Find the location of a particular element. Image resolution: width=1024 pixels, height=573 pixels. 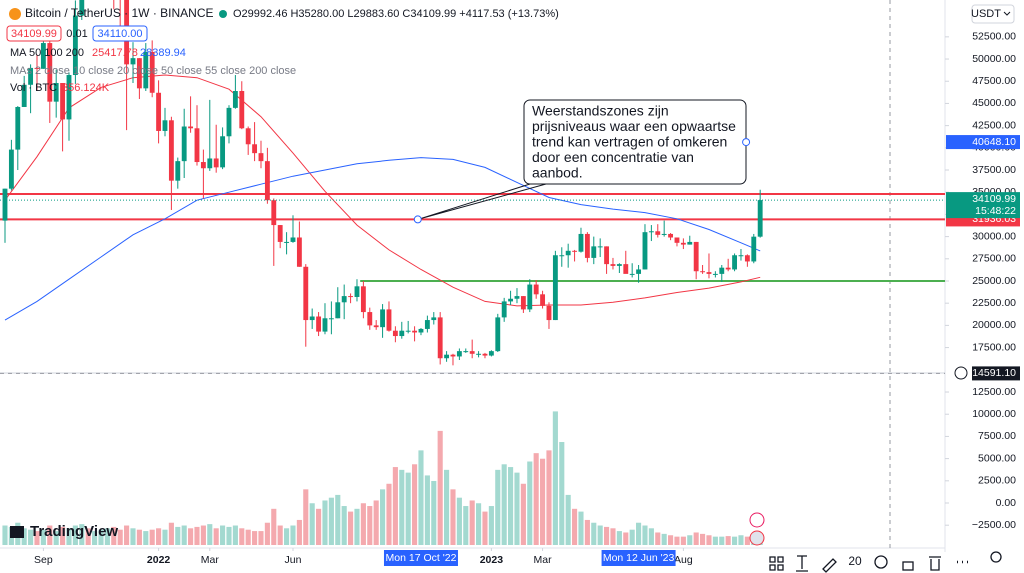

x-tick-label: Mar is located at coordinates (543, 560).